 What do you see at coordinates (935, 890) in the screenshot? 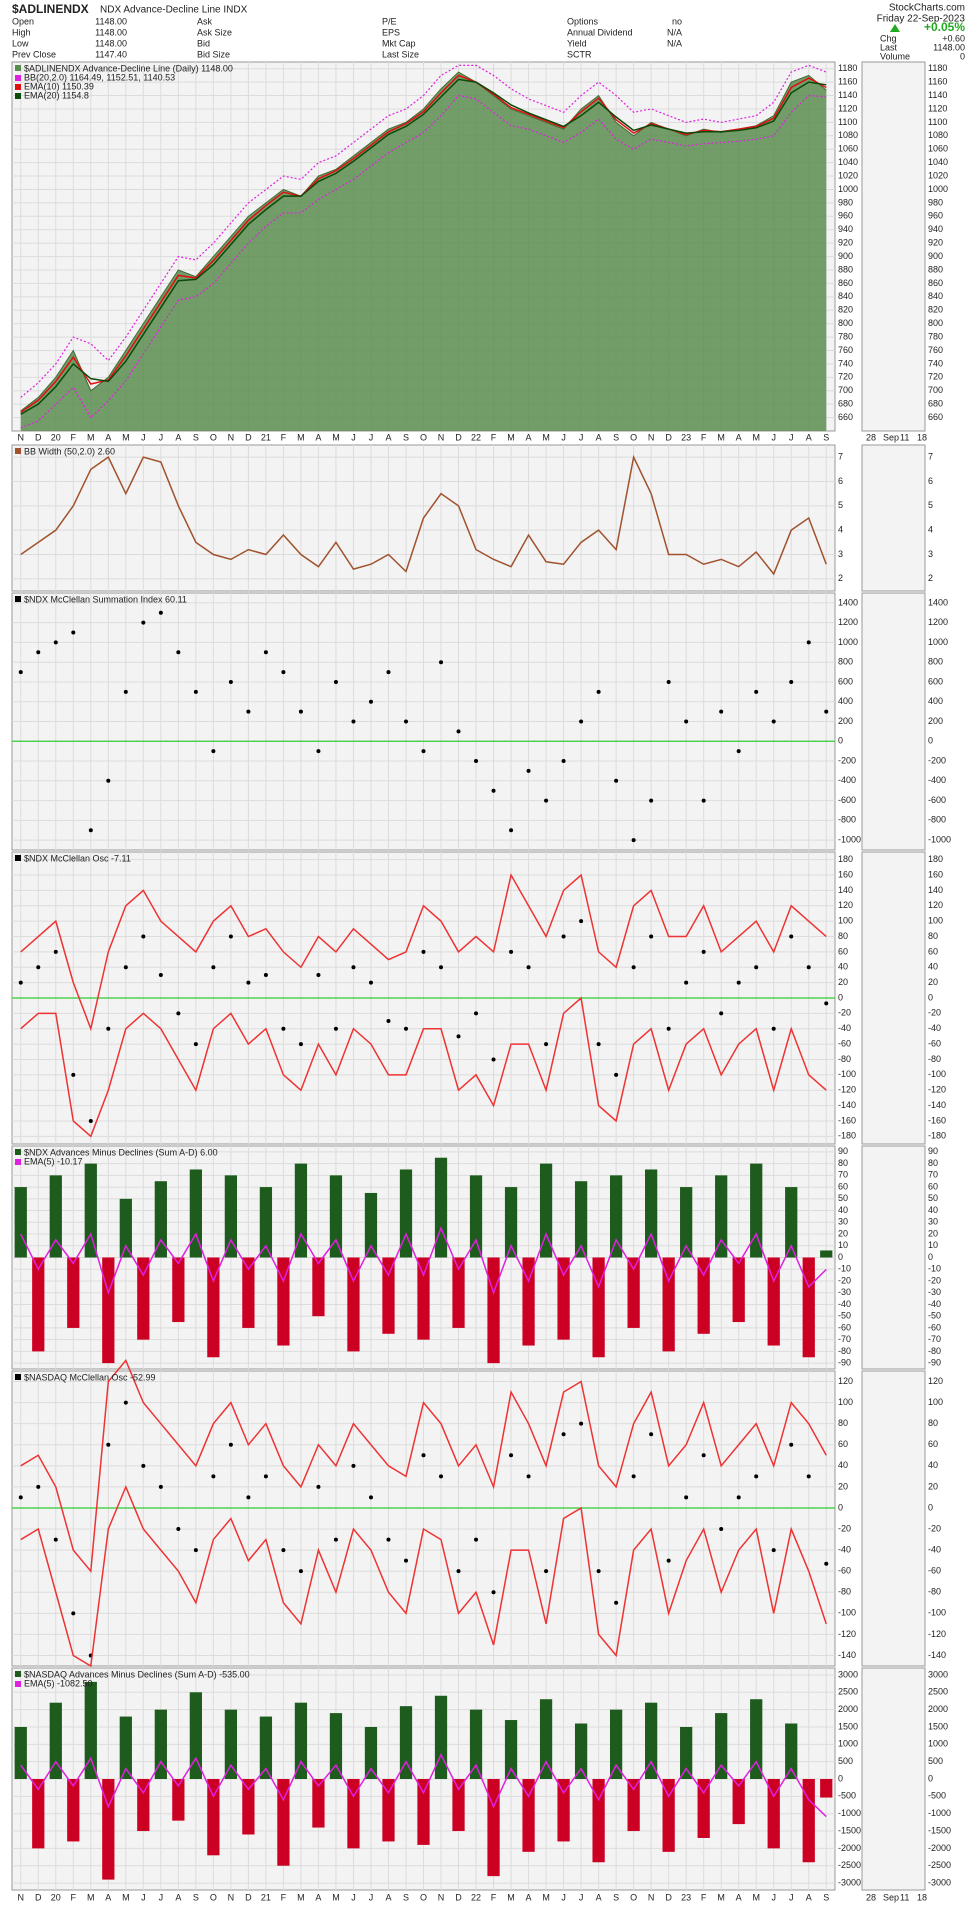
I see `mini-y-tick-label: 140` at bounding box center [935, 890].